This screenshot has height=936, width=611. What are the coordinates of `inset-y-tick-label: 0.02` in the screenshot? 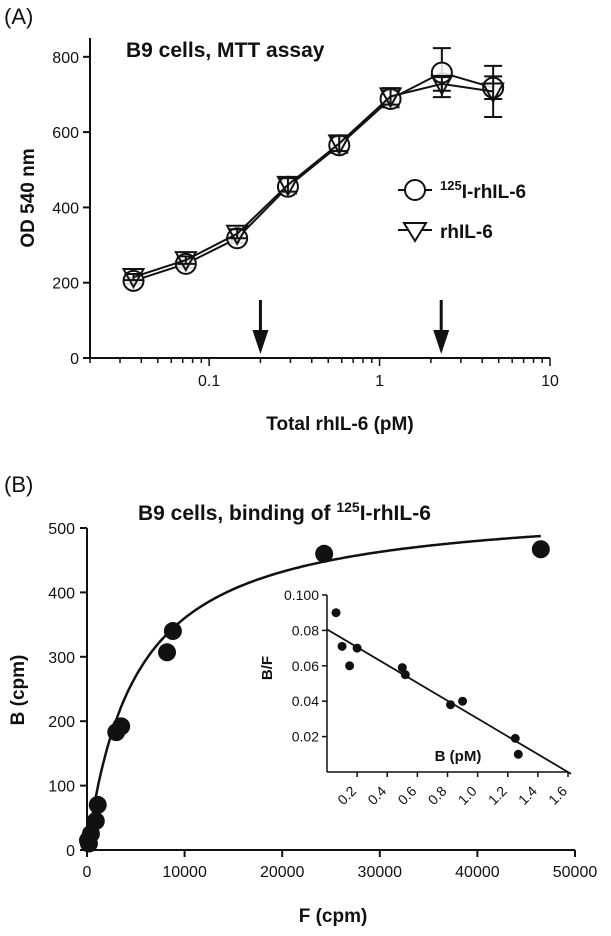 It's located at (305, 737).